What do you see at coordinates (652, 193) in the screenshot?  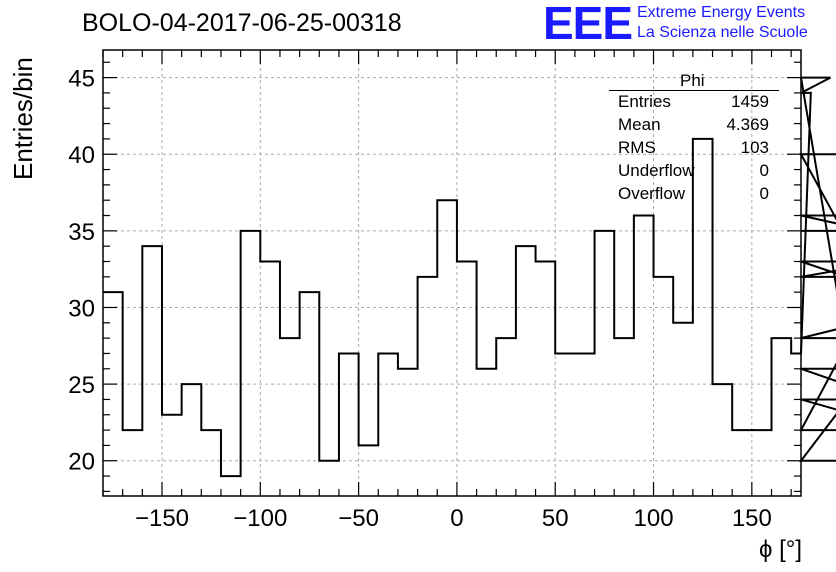 I see `stats-label: Overflow` at bounding box center [652, 193].